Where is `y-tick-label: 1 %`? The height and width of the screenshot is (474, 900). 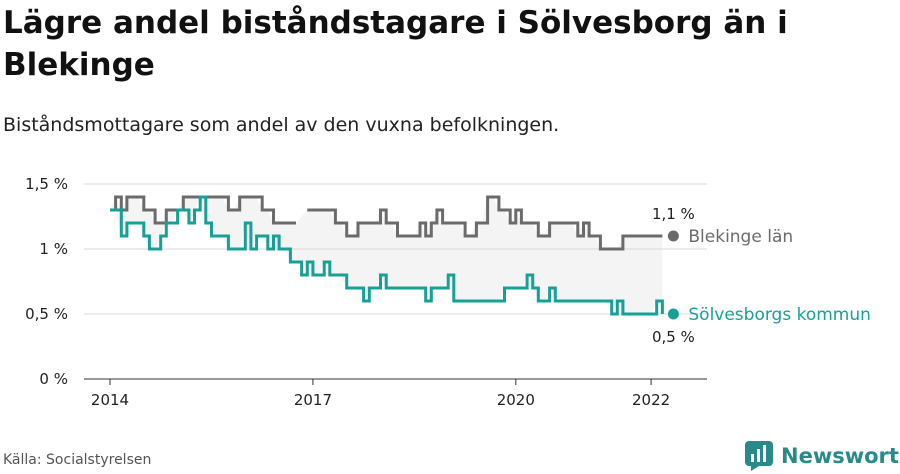 y-tick-label: 1 % is located at coordinates (53, 249).